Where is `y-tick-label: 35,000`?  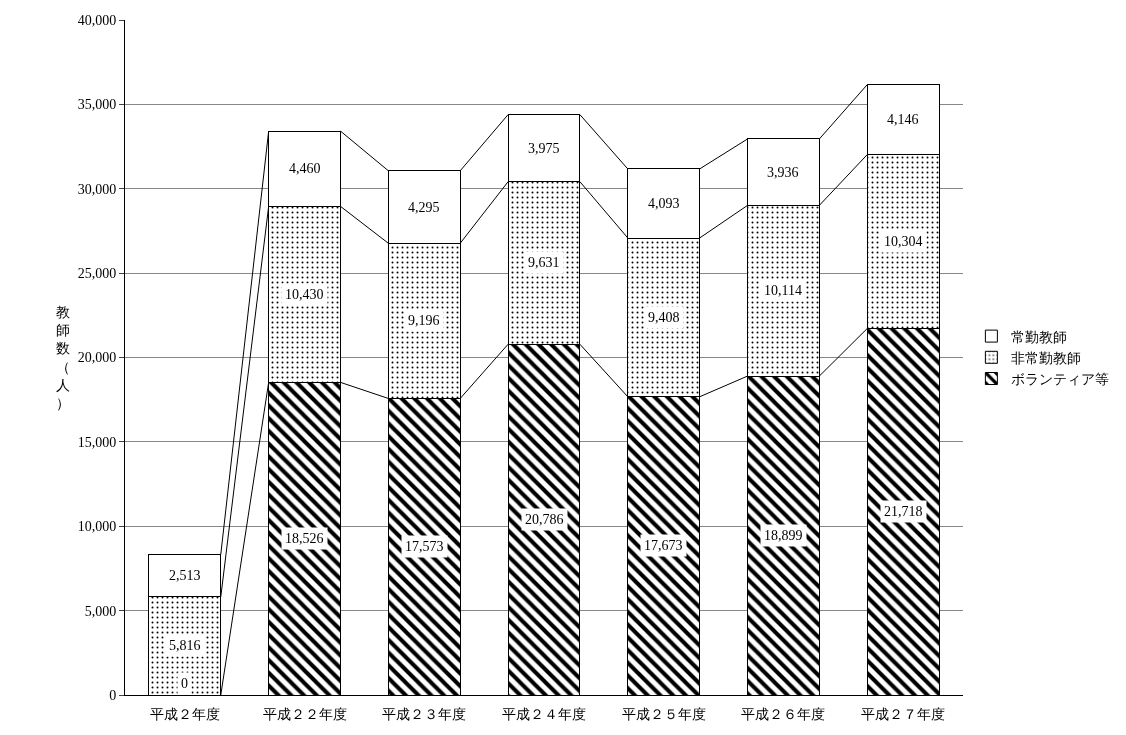 y-tick-label: 35,000 is located at coordinates (97, 105).